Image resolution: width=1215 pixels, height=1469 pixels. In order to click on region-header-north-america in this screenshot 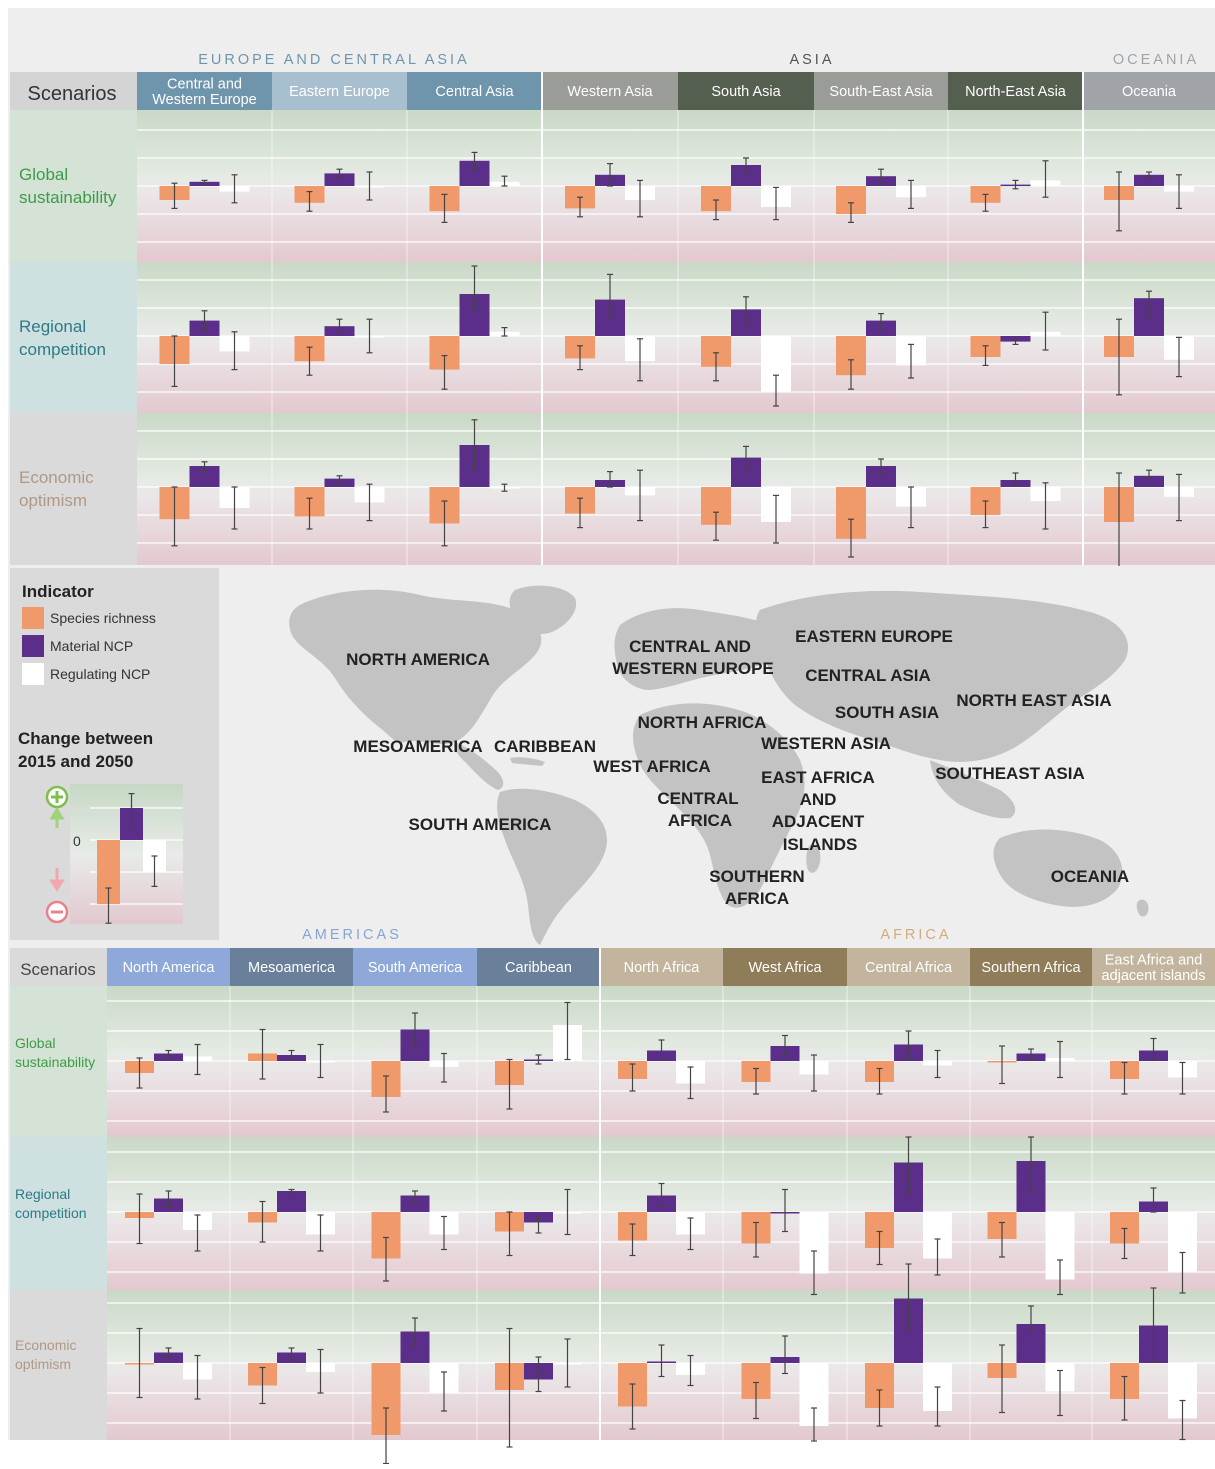, I will do `click(168, 967)`.